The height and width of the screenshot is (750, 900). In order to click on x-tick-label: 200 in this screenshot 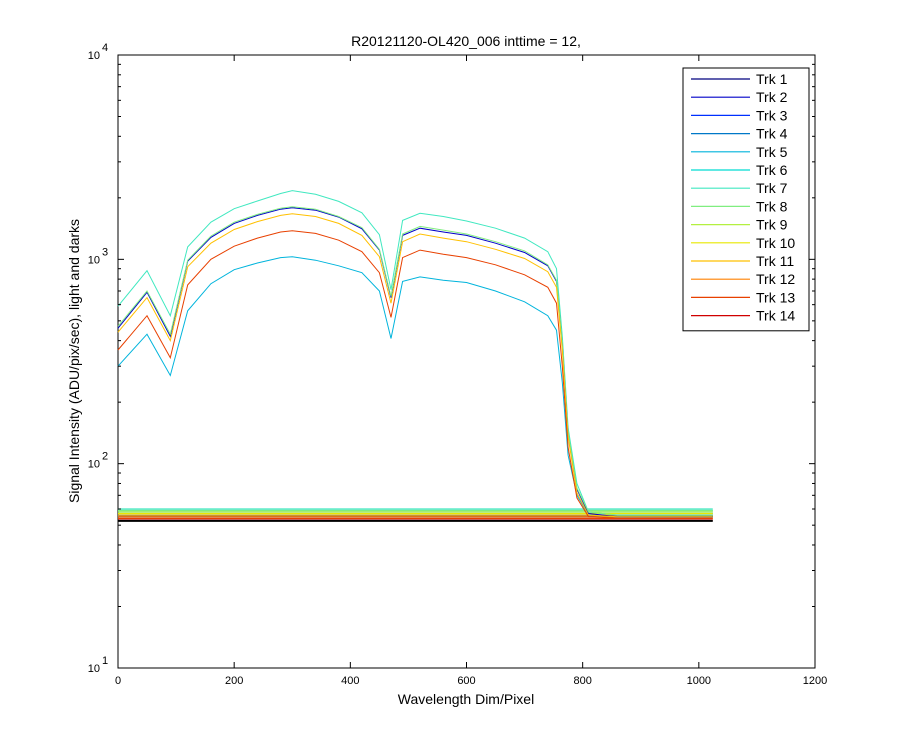, I will do `click(234, 681)`.